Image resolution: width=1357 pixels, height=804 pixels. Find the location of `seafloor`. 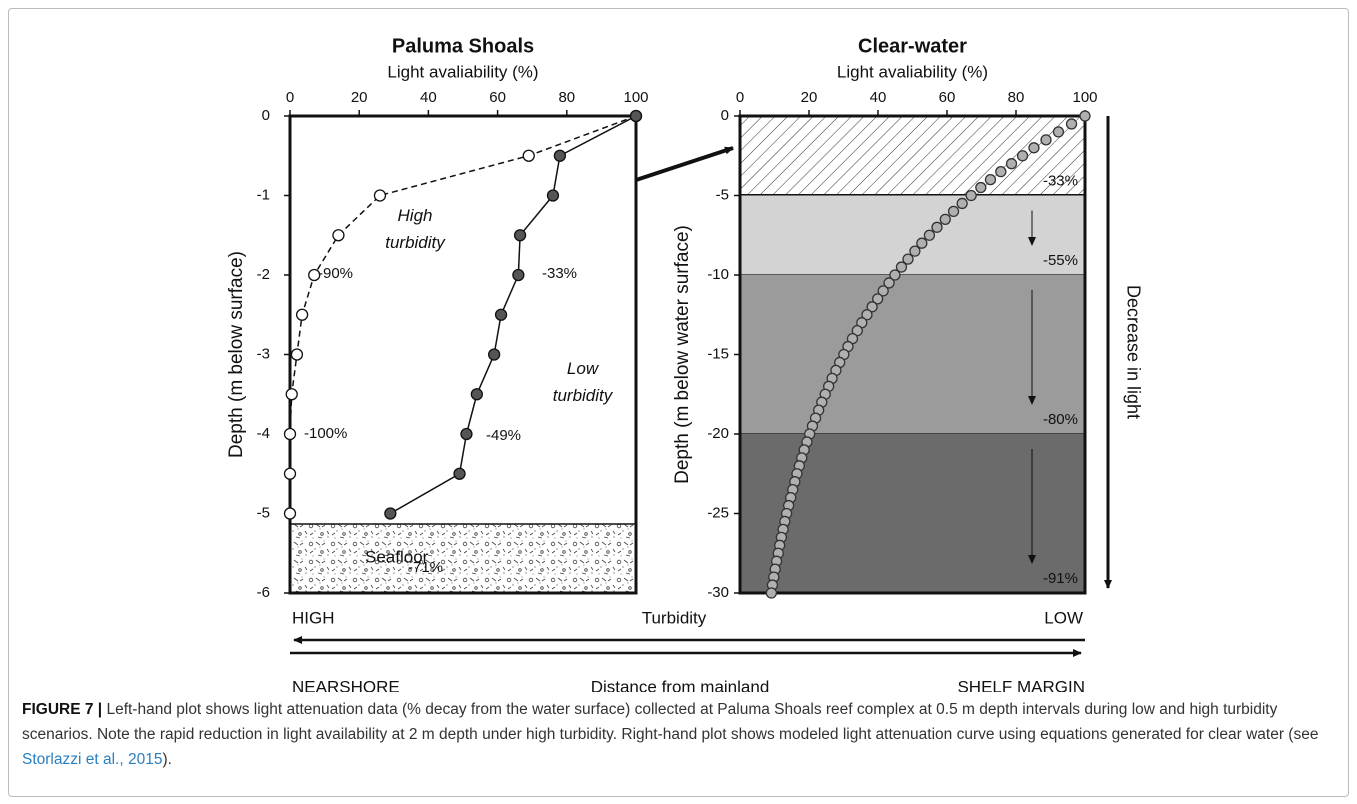

seafloor is located at coordinates (463, 558).